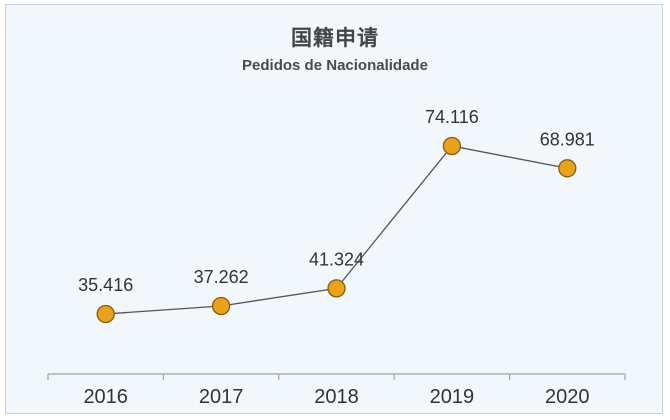 This screenshot has height=420, width=670. Describe the element at coordinates (567, 397) in the screenshot. I see `x-tick-label: 2020` at that location.